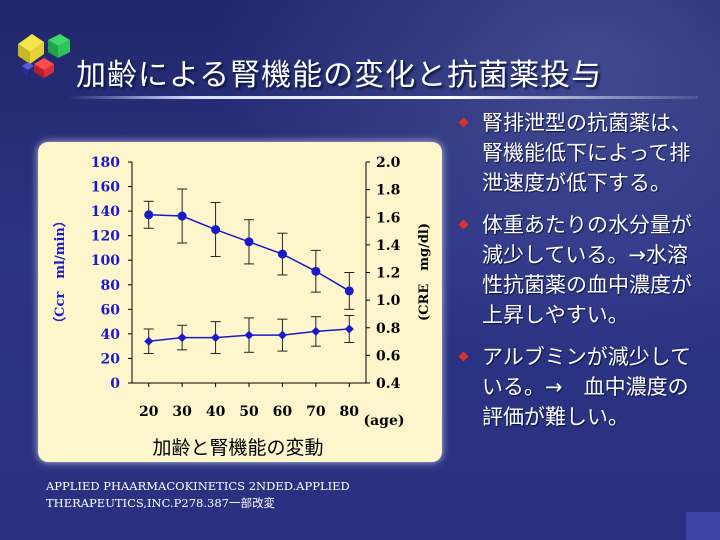 This screenshot has width=720, height=540. Describe the element at coordinates (388, 246) in the screenshot. I see `right-tick-label: 1.4` at that location.